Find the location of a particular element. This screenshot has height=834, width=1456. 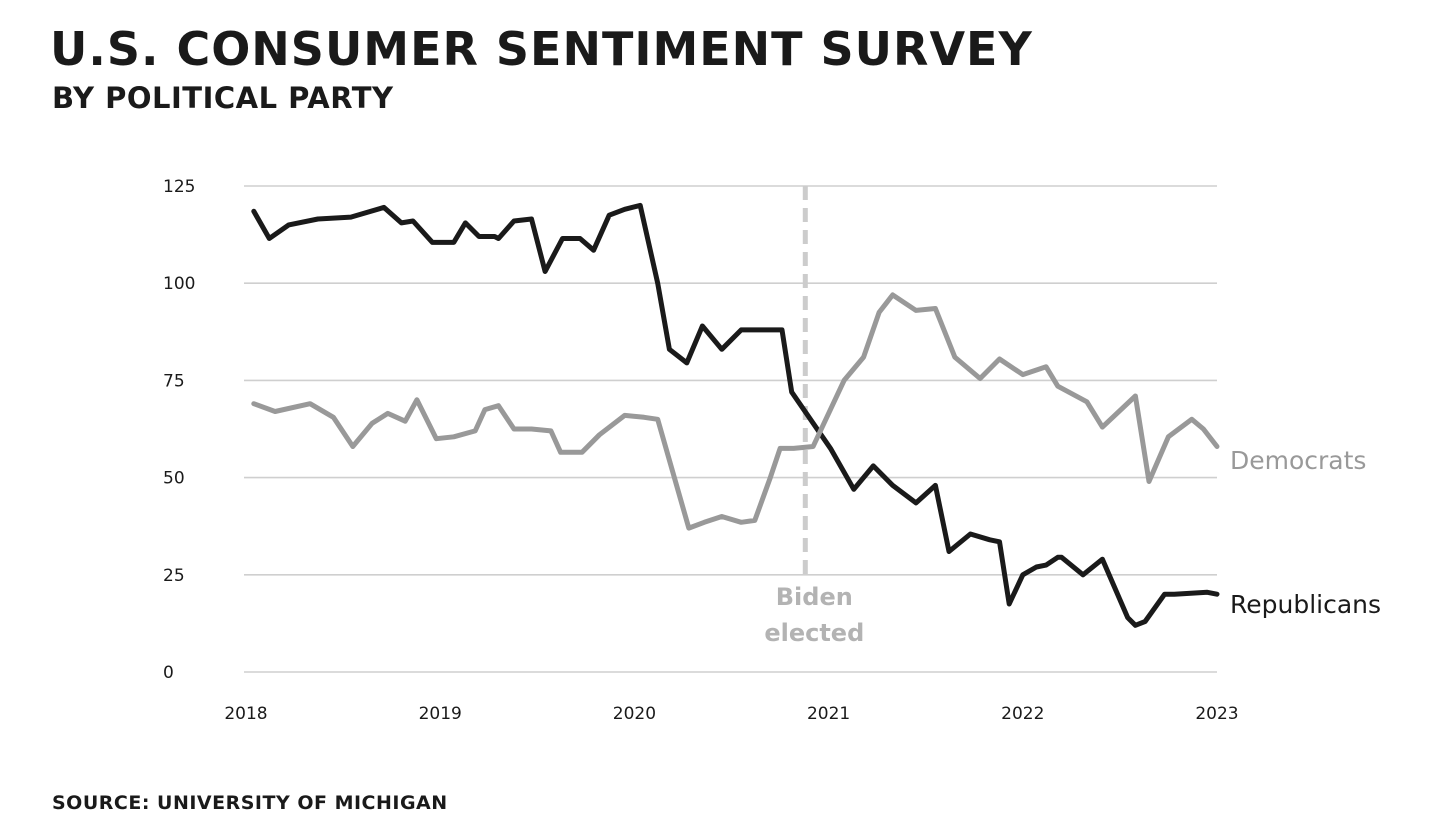

x-tick-label-2023: 2023 is located at coordinates (1216, 714).